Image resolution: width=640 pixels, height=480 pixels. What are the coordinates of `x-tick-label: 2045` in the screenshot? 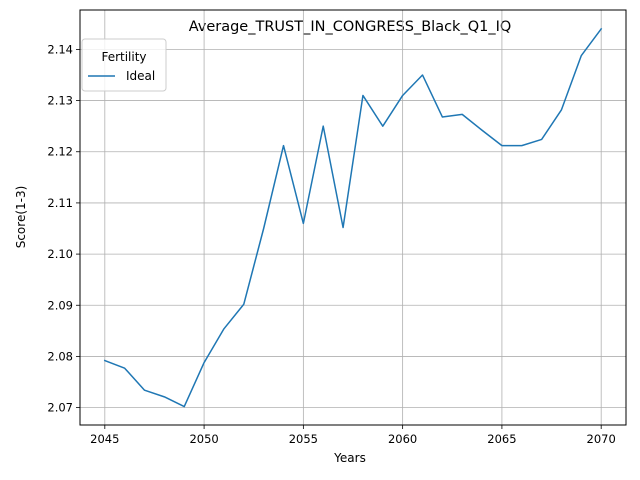 It's located at (104, 439).